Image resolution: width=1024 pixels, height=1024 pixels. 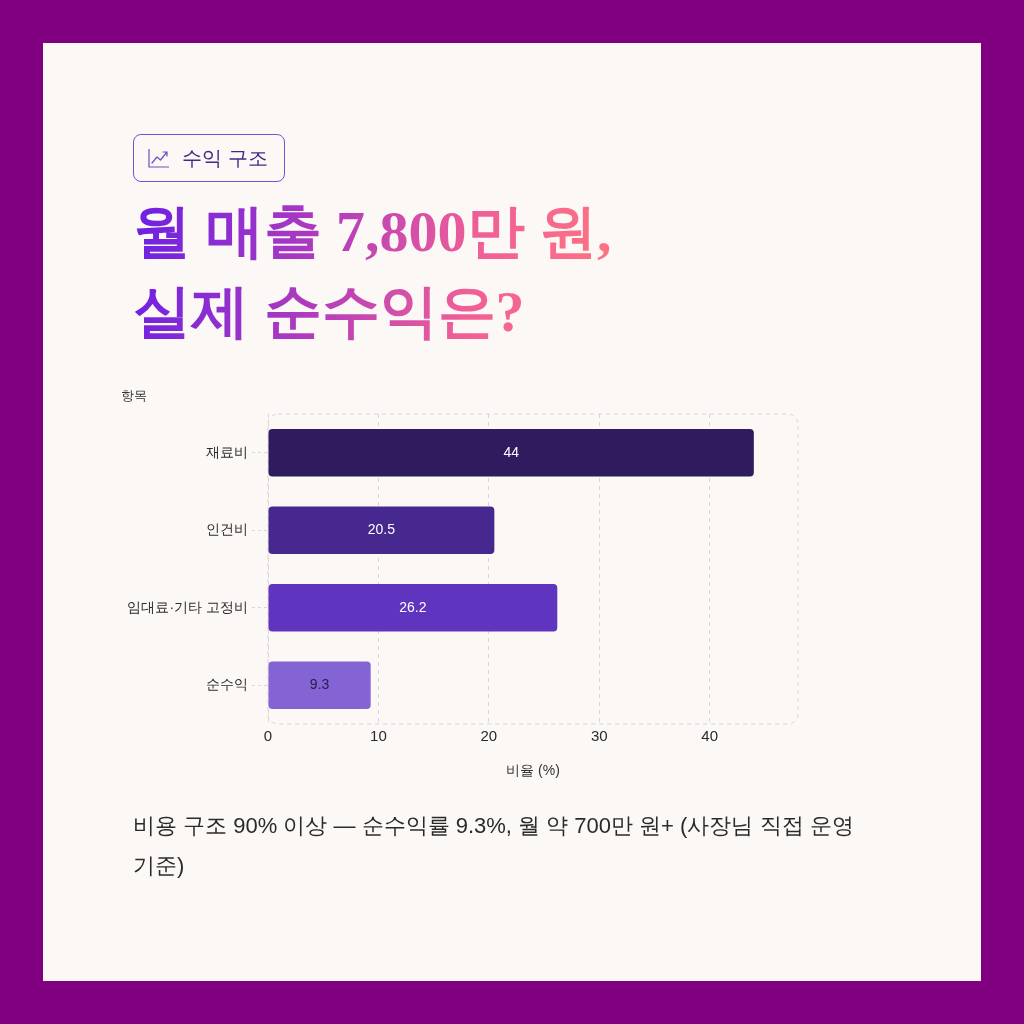 I want to click on x-tick-label: 0, so click(x=268, y=736).